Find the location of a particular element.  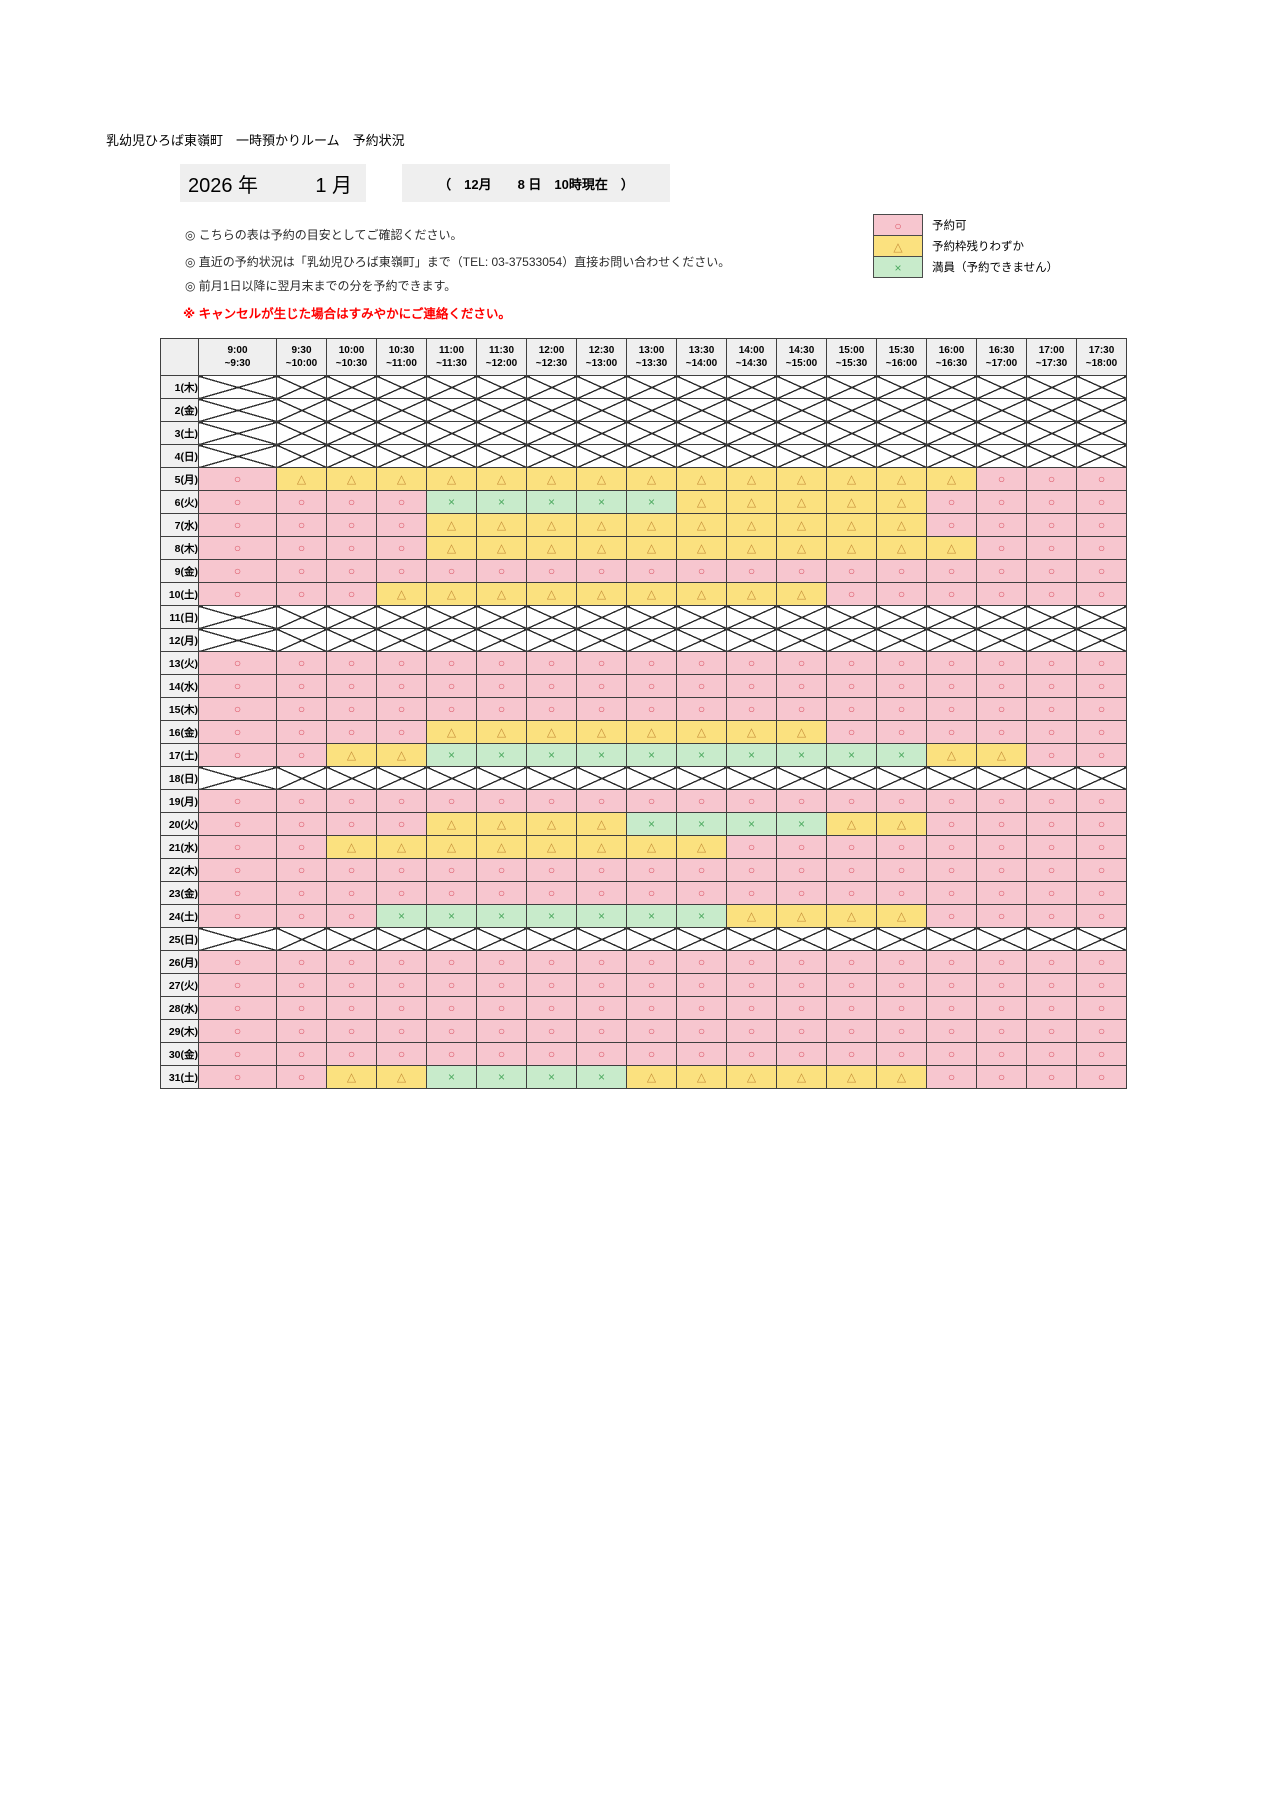

day-row: 15(木) ○ ○ ○ ○ ○ ○ ○ ○ ○ ○ ○ ○ ○ ○ ○ ○ ○ ○ is located at coordinates (643, 709).